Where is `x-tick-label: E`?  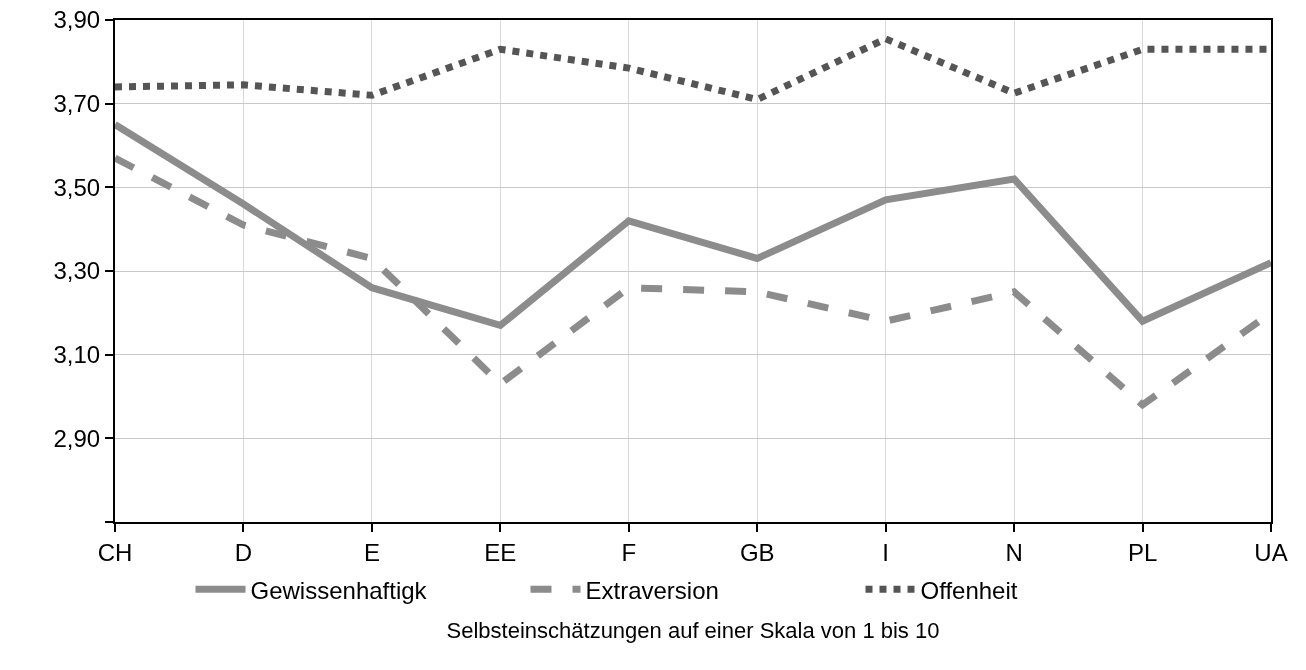 x-tick-label: E is located at coordinates (371, 552).